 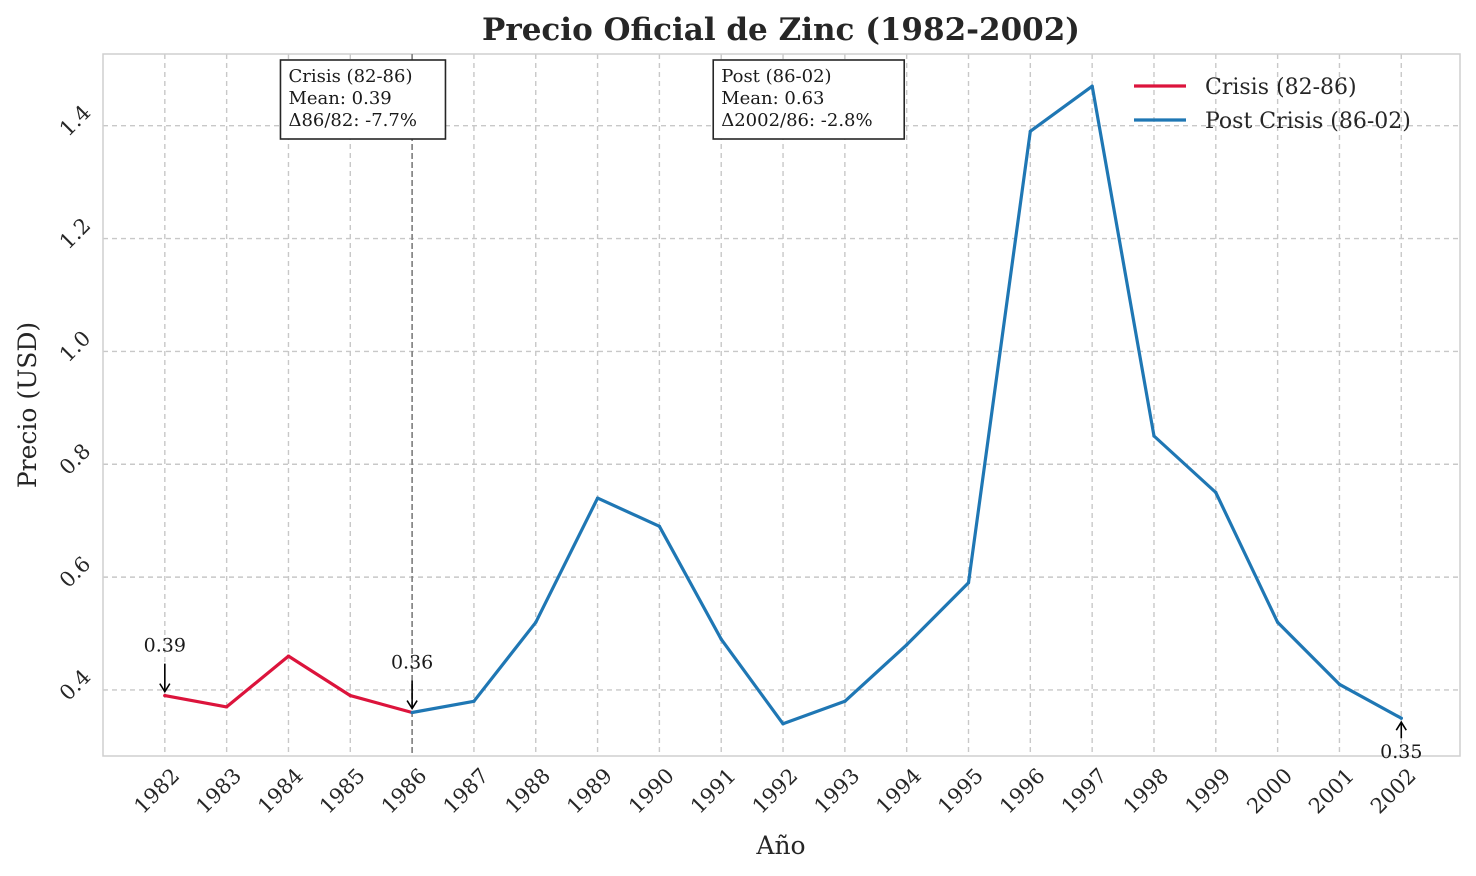 I want to click on legend: Crisis (82-86) Post Crisis (86-02), so click(x=1272, y=104).